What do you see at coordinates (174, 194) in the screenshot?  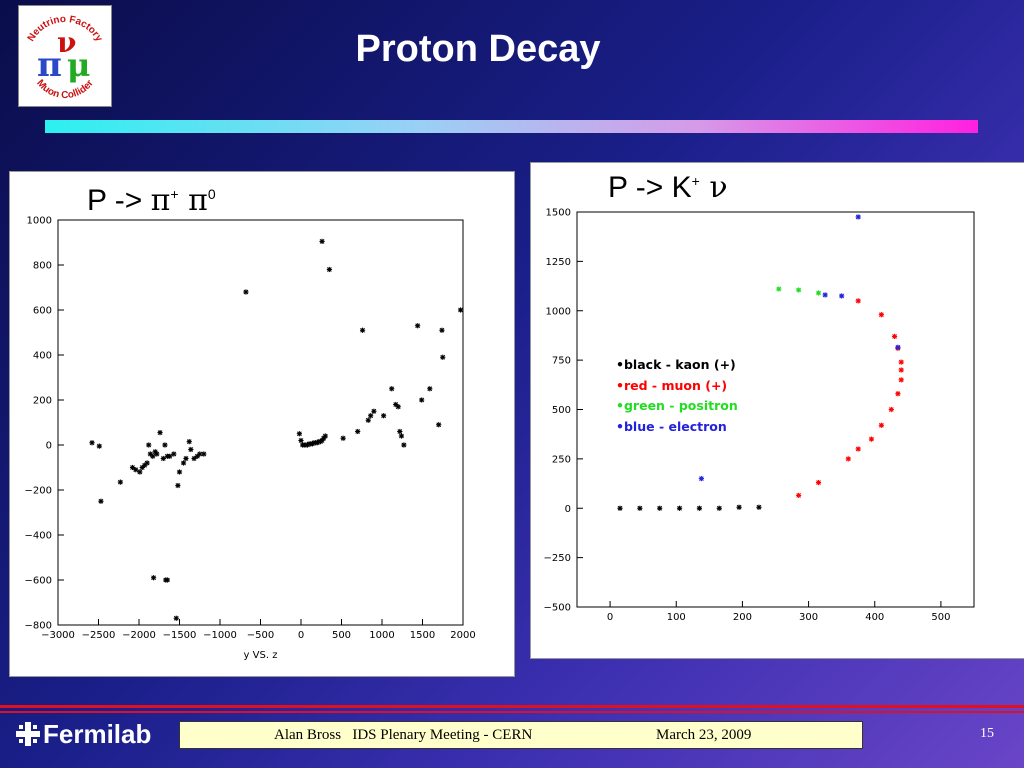 I see `left-title-sup1: +` at bounding box center [174, 194].